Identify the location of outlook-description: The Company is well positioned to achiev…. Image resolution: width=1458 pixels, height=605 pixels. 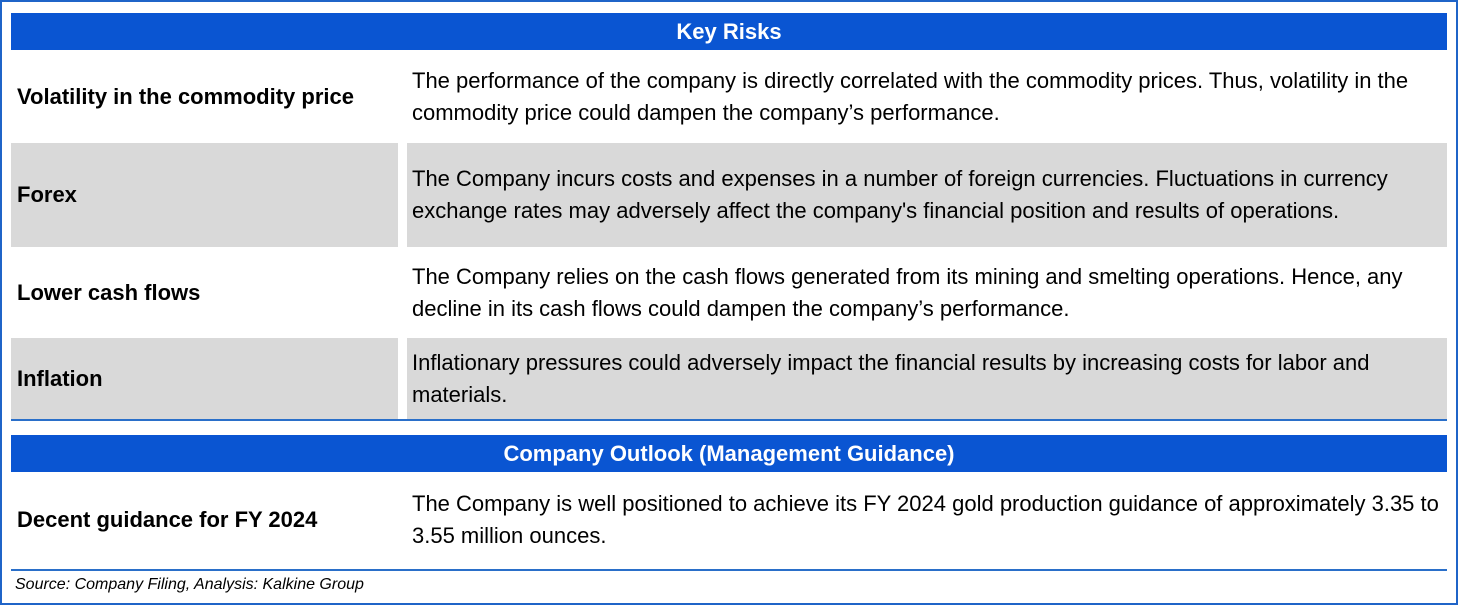
(925, 519).